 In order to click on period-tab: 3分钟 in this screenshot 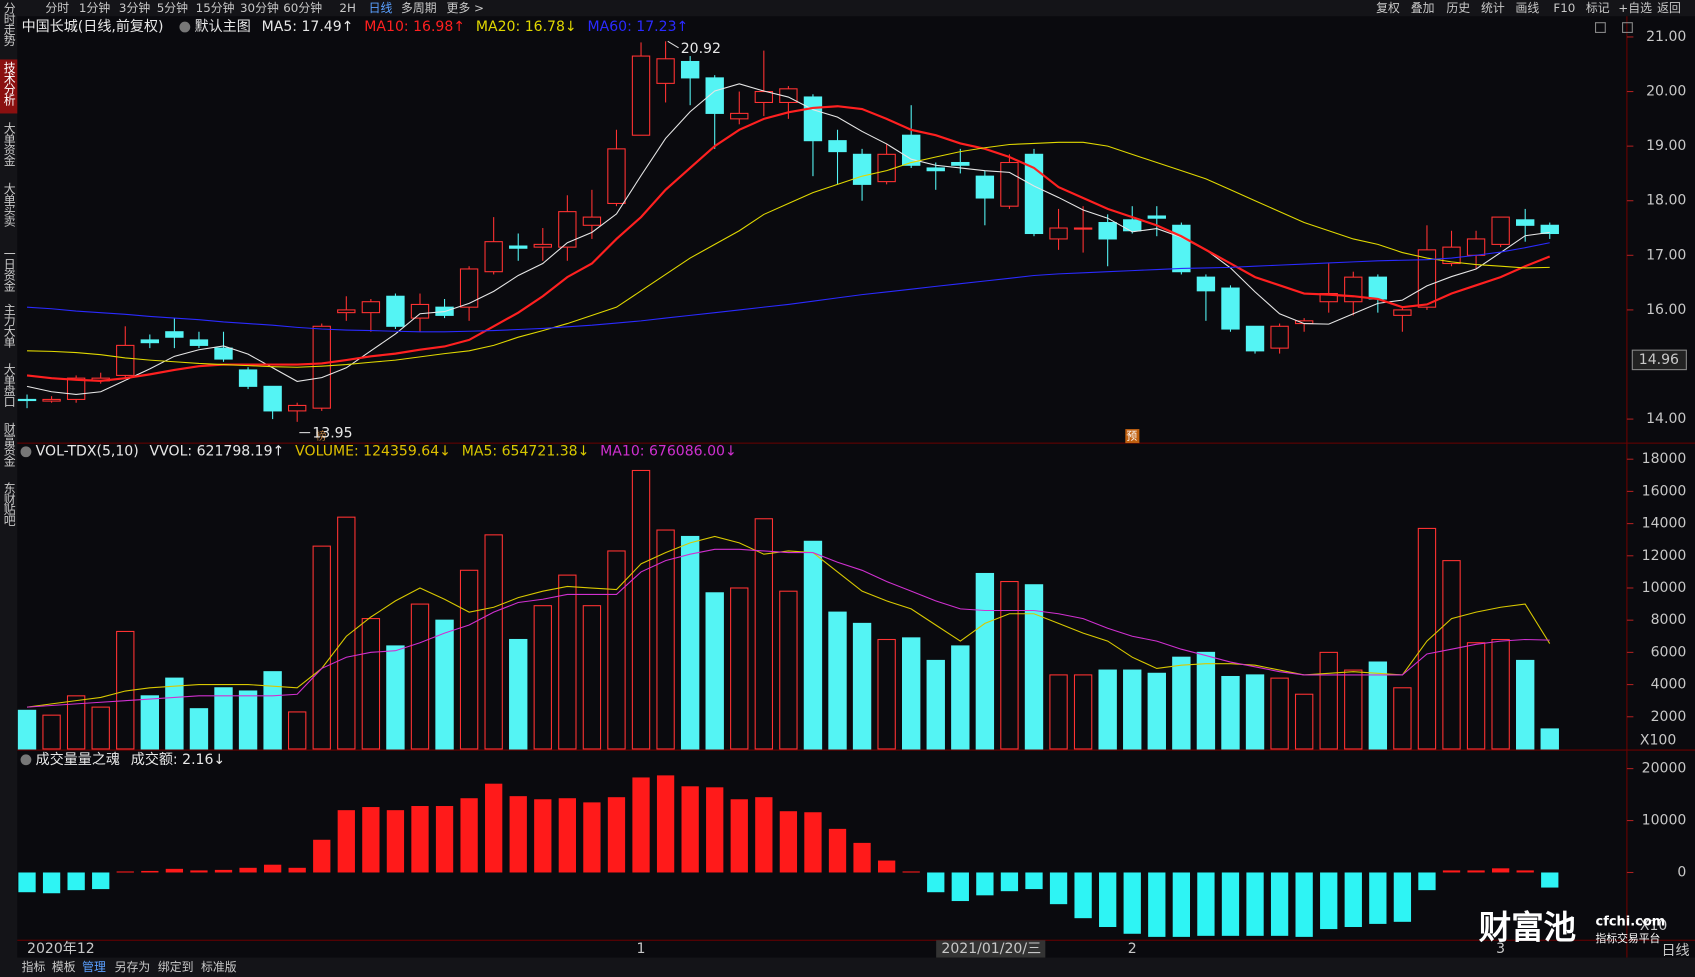, I will do `click(134, 8)`.